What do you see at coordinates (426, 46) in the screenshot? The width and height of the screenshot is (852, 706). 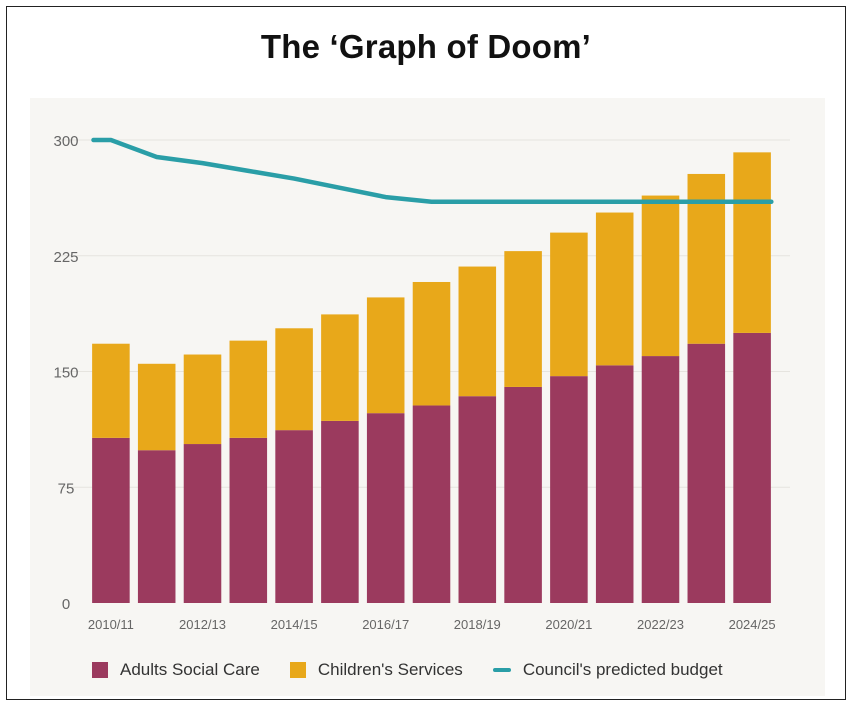 I see `chart-title: The ‘Graph of Doom’` at bounding box center [426, 46].